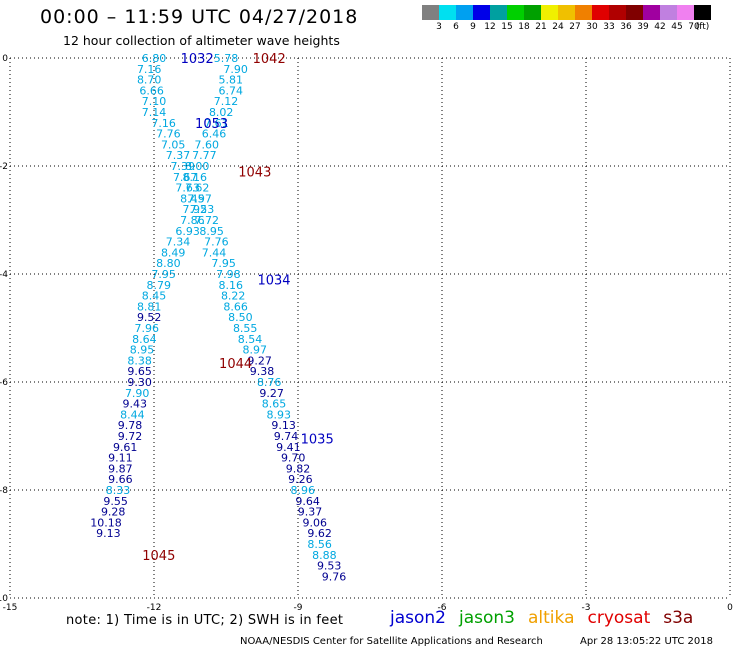 Image resolution: width=740 pixels, height=650 pixels. Describe the element at coordinates (273, 280) in the screenshot. I see `pressure-label: 1034` at that location.